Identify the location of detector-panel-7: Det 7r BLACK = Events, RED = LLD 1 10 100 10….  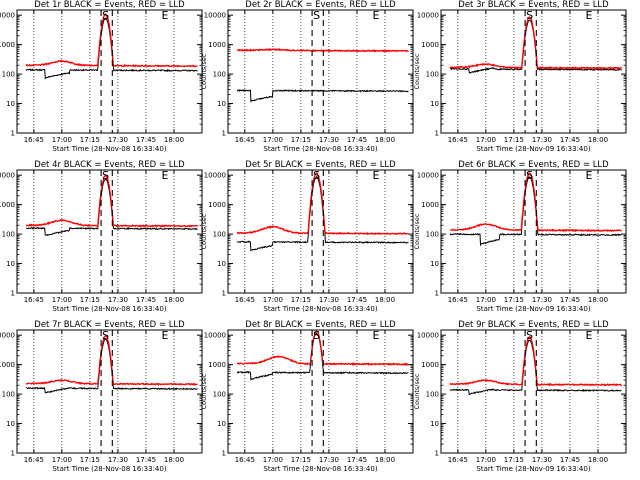
(101, 396).